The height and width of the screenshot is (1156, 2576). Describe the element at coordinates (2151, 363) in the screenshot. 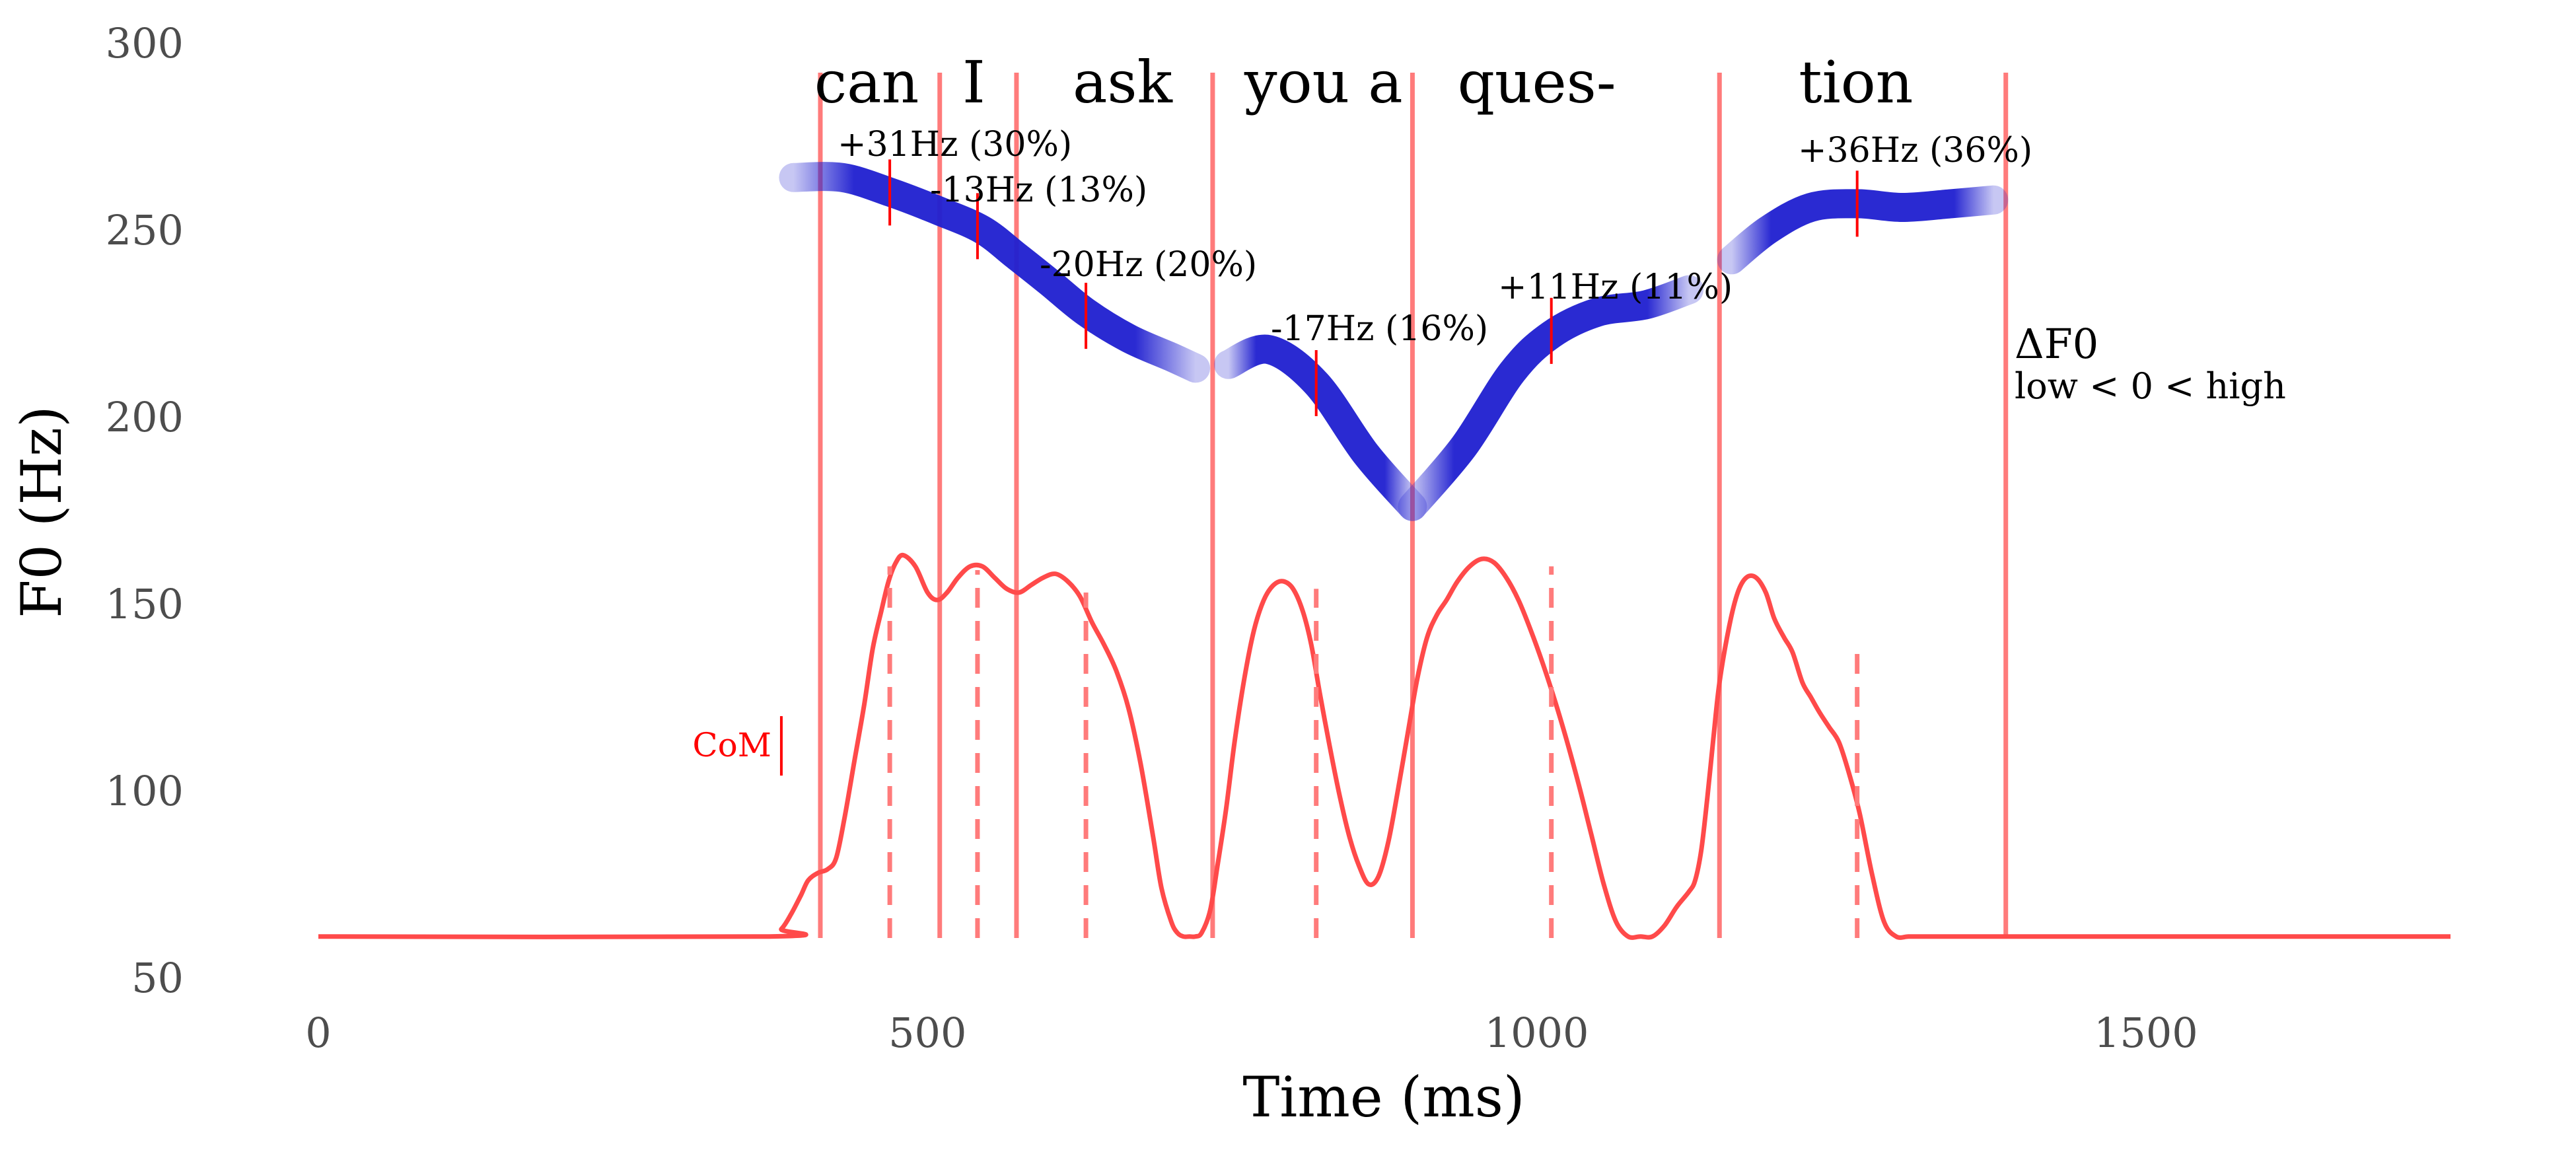

I see `legend: ΔF0 low < 0 < high` at that location.